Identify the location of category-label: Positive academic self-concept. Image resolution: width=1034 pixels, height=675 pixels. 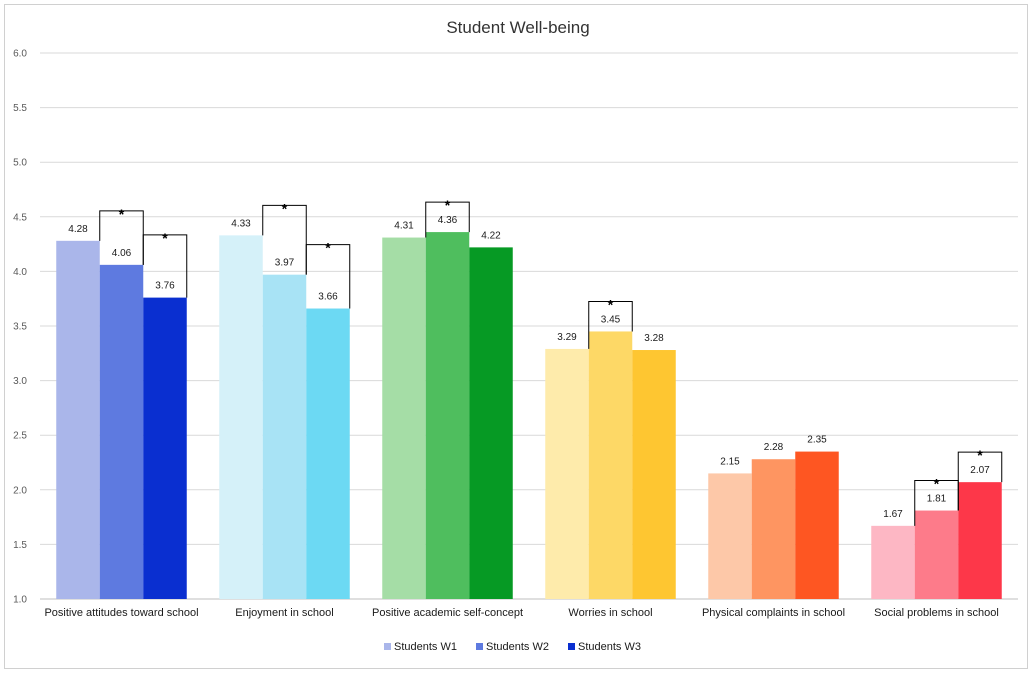
(447, 613).